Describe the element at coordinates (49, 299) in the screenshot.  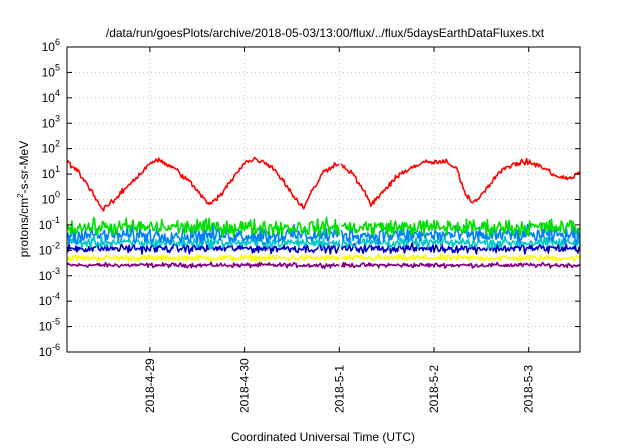
I see `y-tick-label: 10⁻⁴` at that location.